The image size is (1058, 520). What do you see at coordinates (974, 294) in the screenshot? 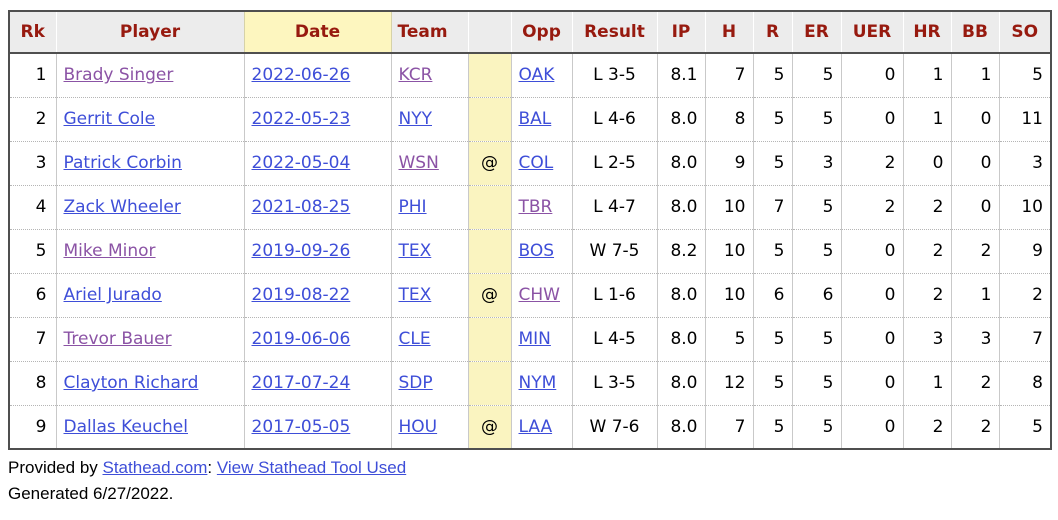
I see `cell-bb: 1` at bounding box center [974, 294].